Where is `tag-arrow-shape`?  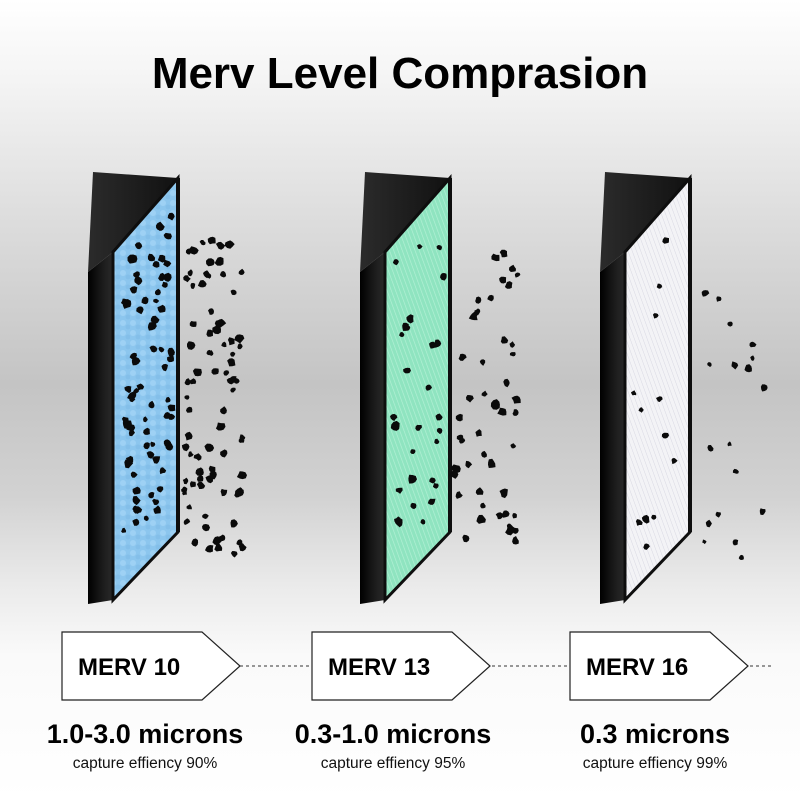 tag-arrow-shape is located at coordinates (659, 666).